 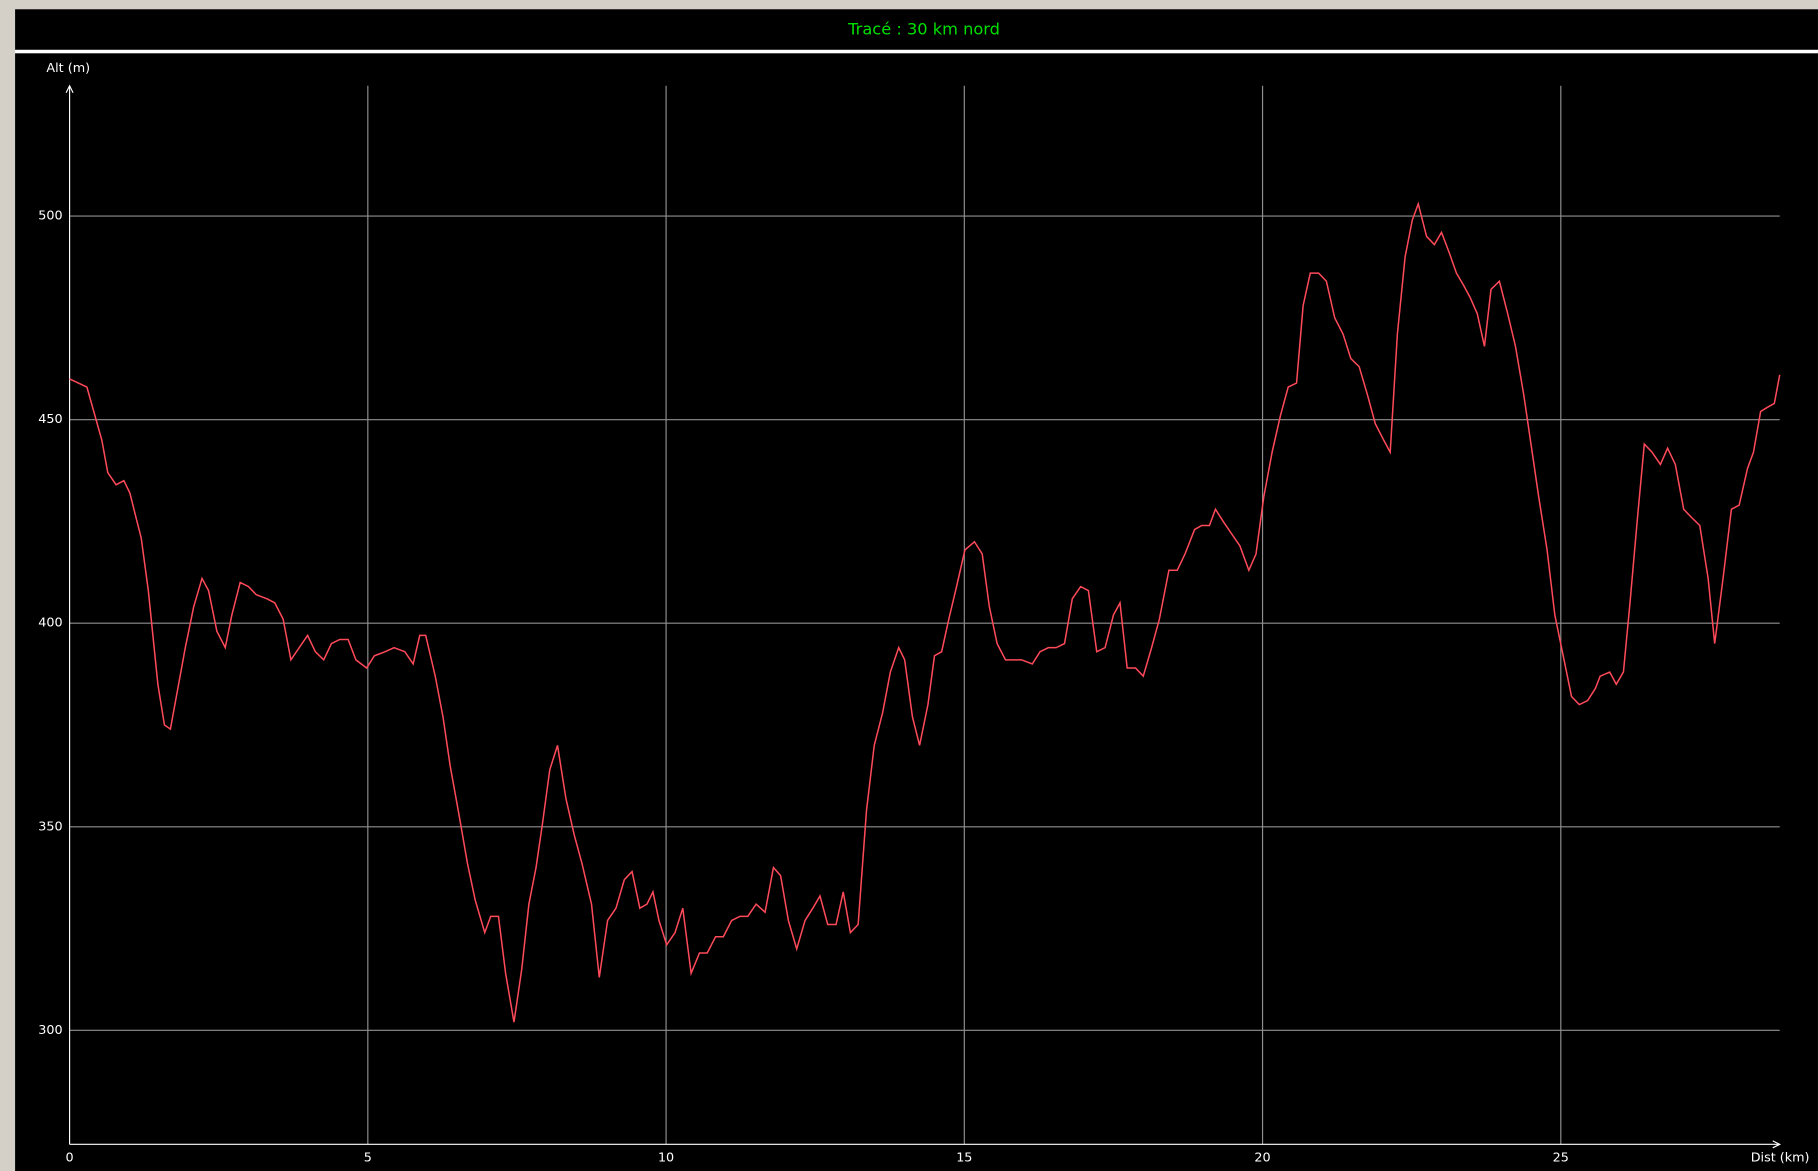 I want to click on chart-title: Tracé : 30 km nord, so click(x=923, y=29).